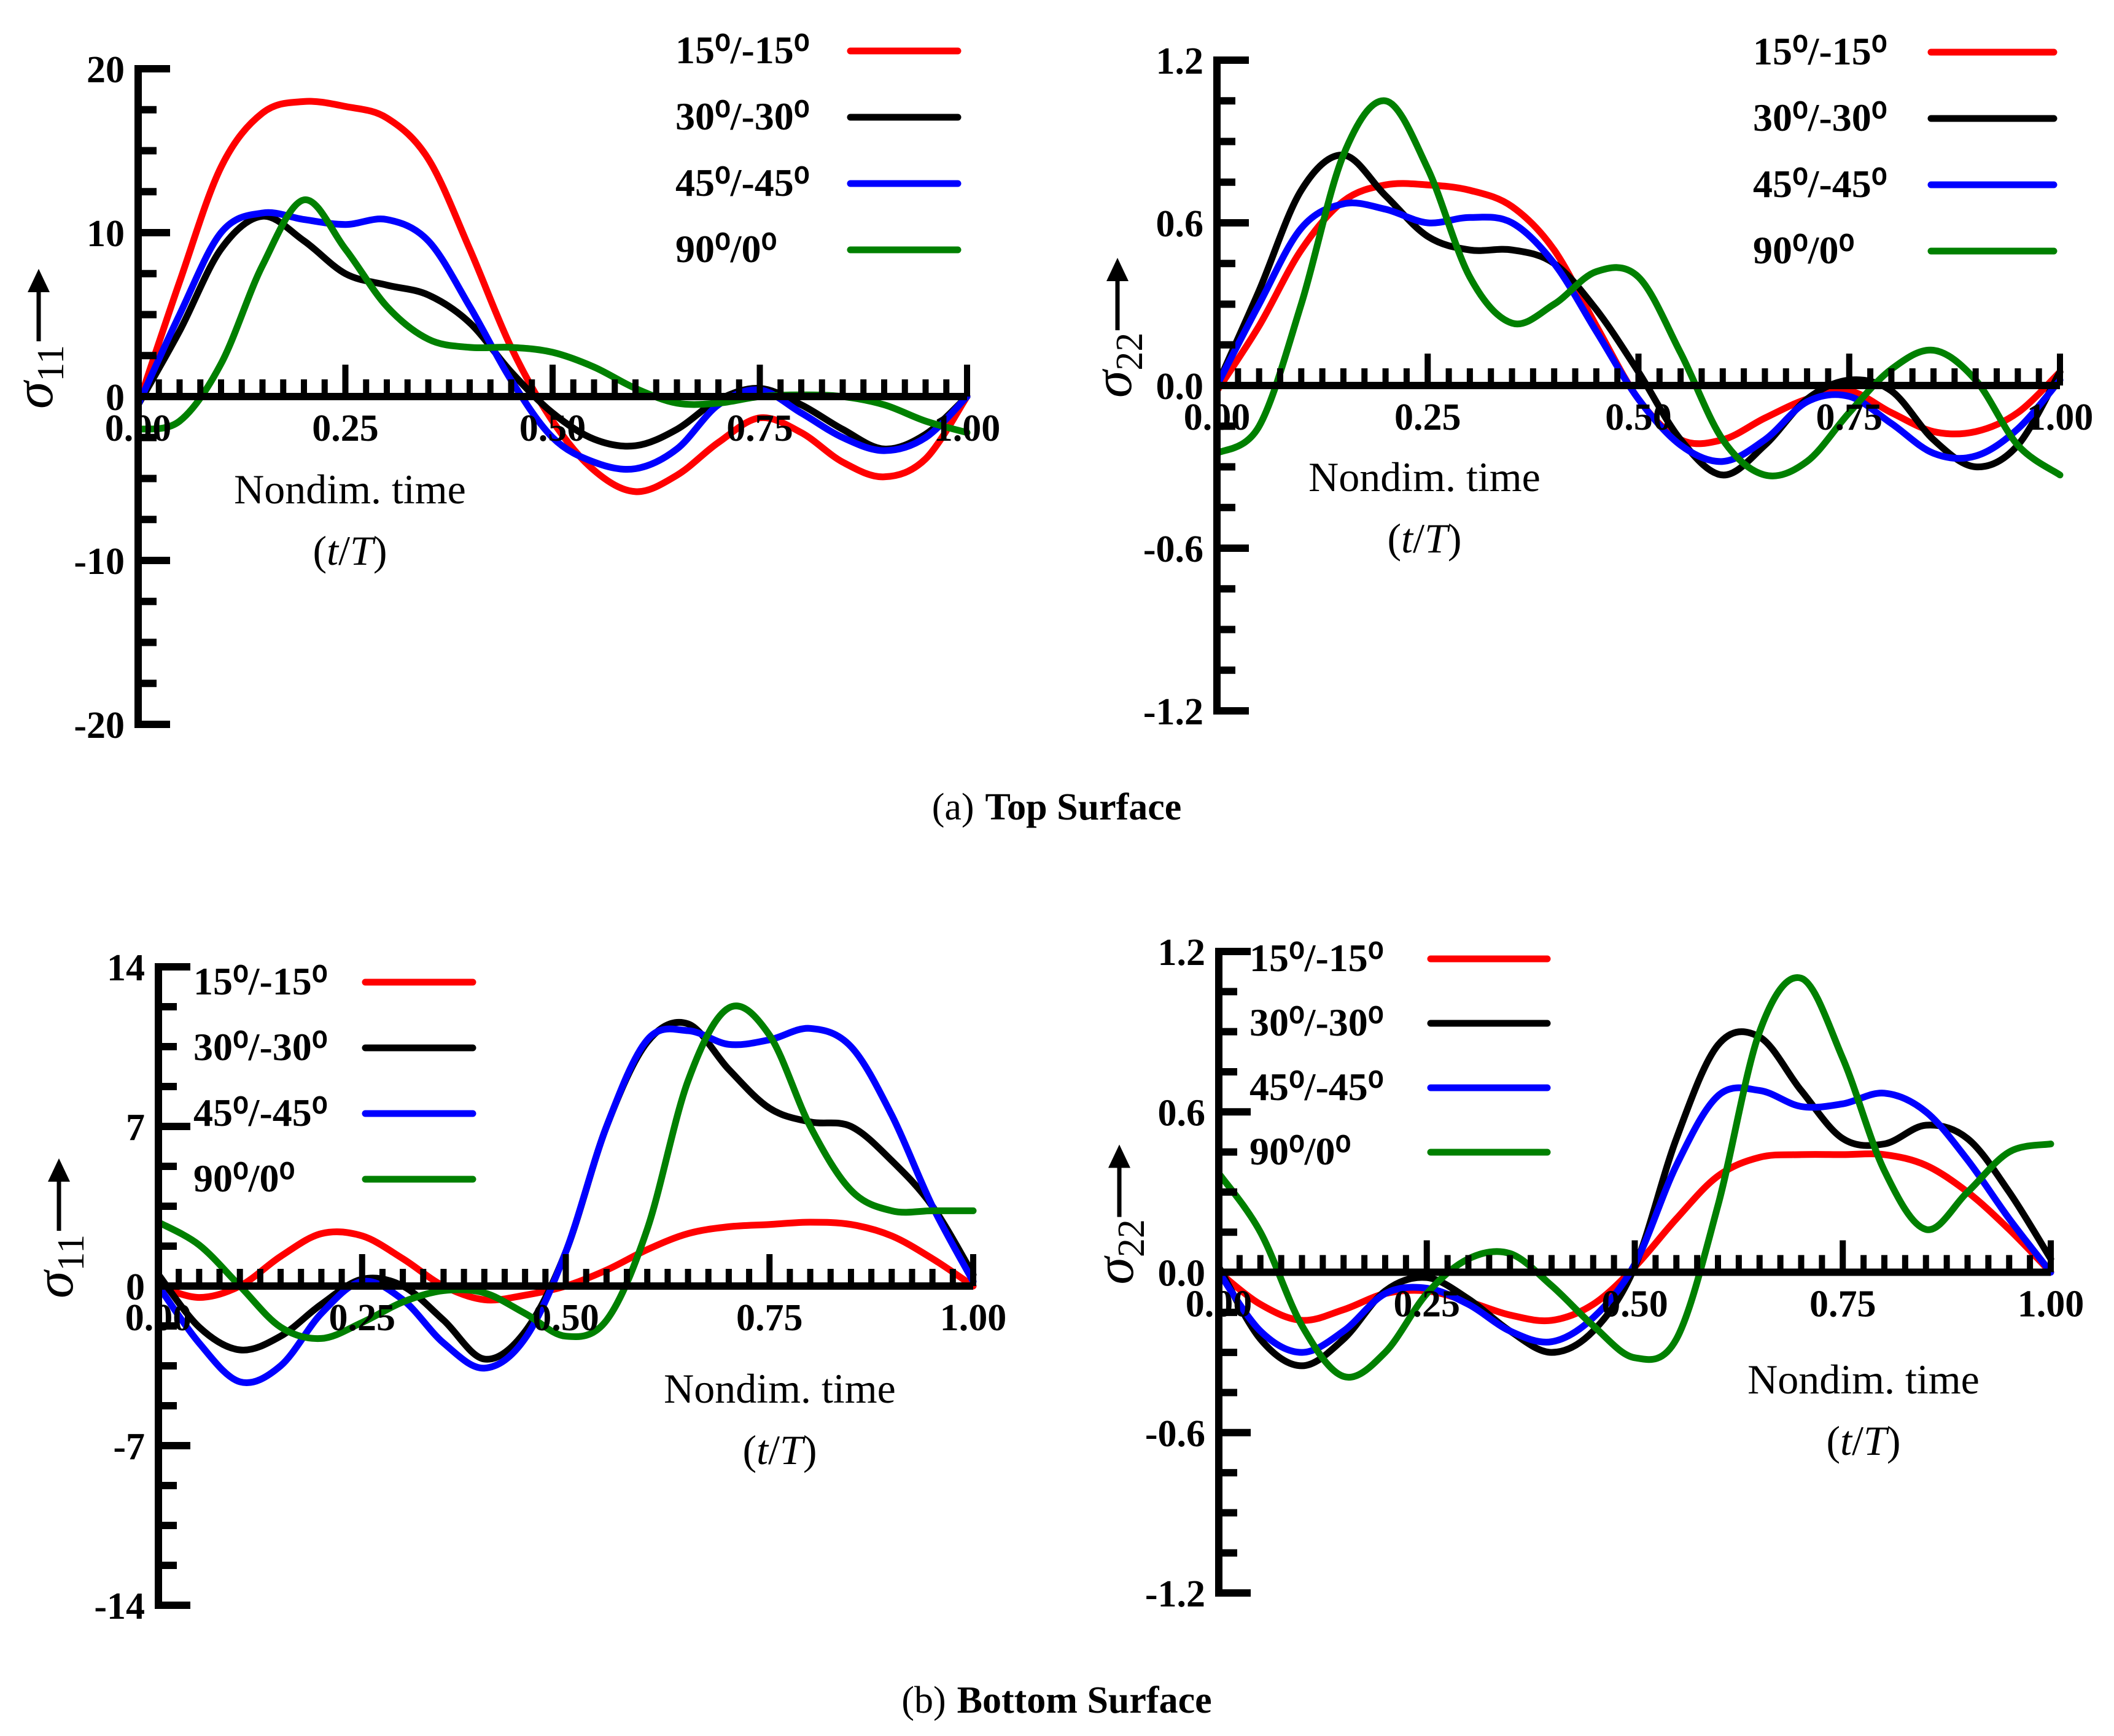 The height and width of the screenshot is (1736, 2114). Describe the element at coordinates (135, 1128) in the screenshot. I see `y-tick-label: 7` at that location.